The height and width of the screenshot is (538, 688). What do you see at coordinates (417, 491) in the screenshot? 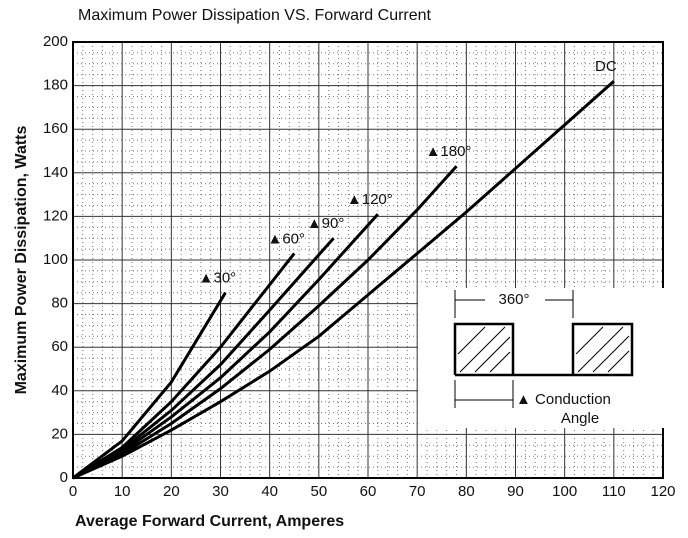
I see `x-tick-label: 70` at bounding box center [417, 491].